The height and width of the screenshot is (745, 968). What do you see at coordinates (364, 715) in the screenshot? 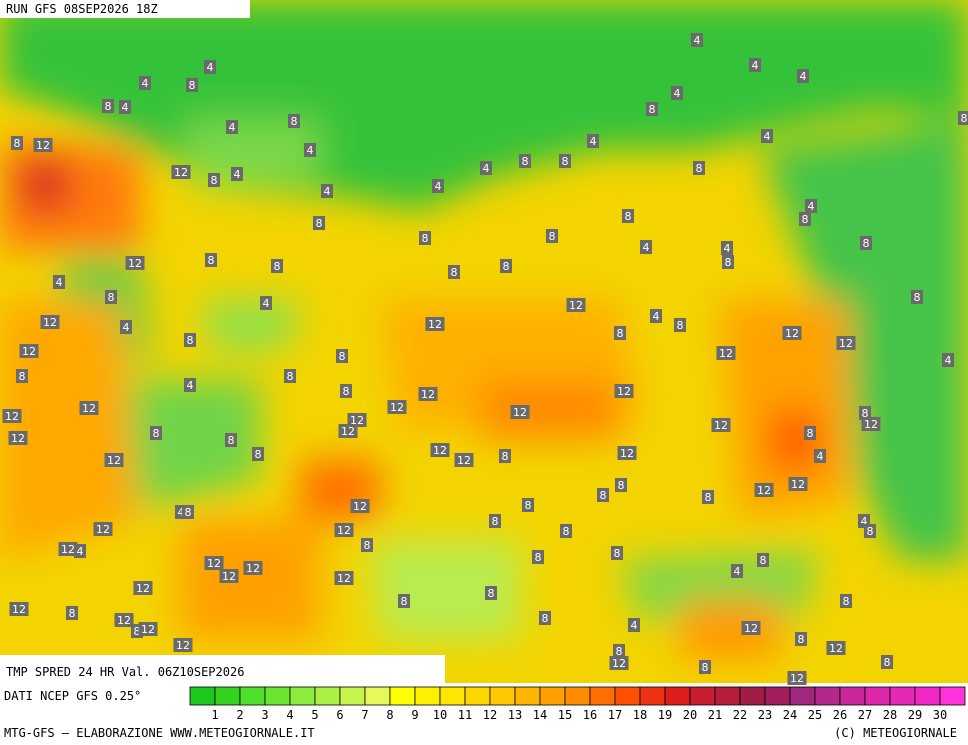
I see `legend-value: 7` at bounding box center [364, 715].